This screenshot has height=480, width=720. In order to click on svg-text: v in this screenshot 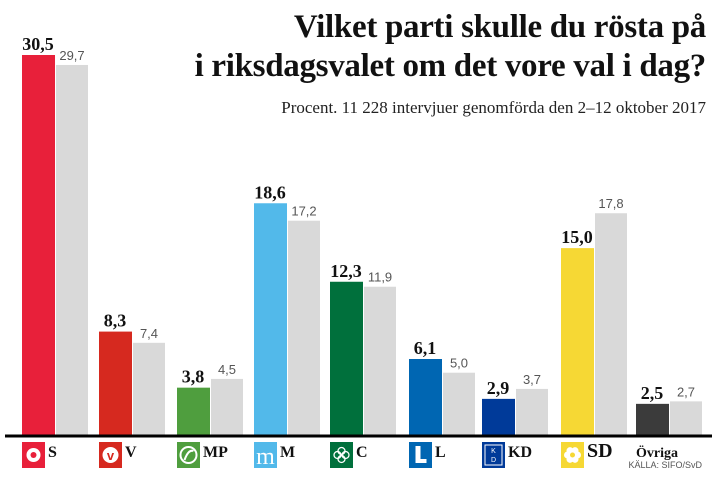, I will do `click(111, 455)`.